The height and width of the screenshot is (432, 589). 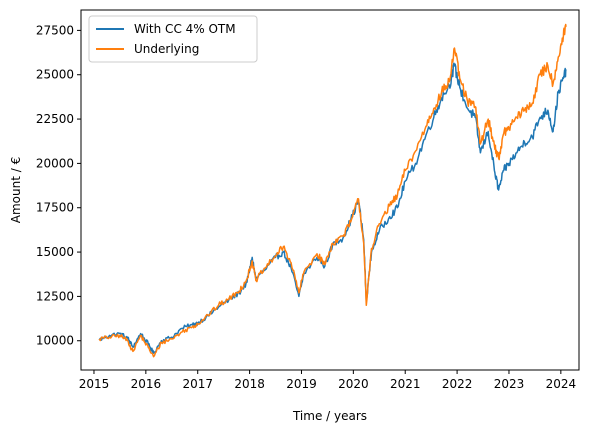 I want to click on x-tick-label: 2016, so click(x=146, y=384).